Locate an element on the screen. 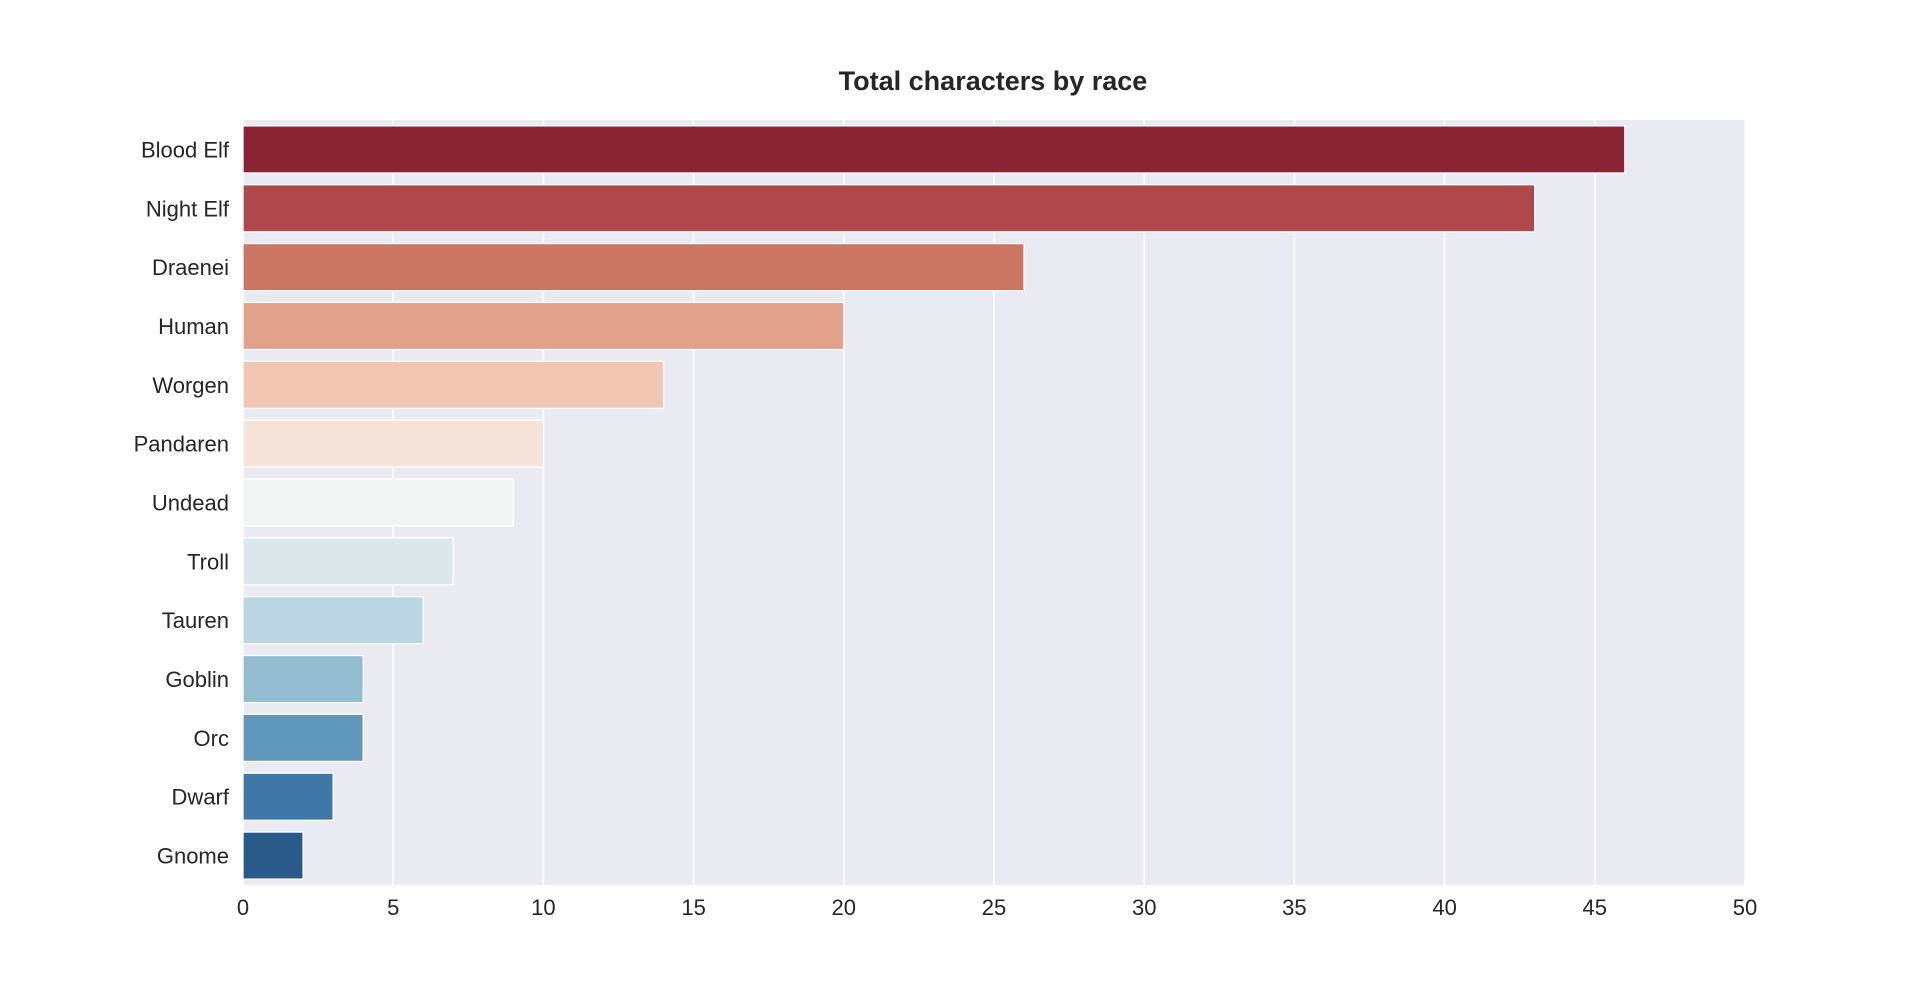 The image size is (1920, 983). x-tick-label: 40 is located at coordinates (1444, 907).